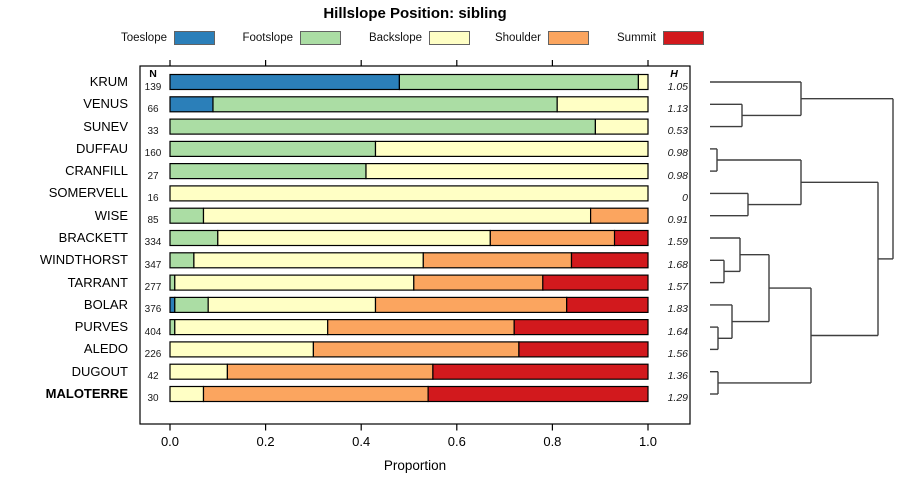 This screenshot has width=900, height=500. Describe the element at coordinates (677, 86) in the screenshot. I see `h-value: 1.05` at that location.